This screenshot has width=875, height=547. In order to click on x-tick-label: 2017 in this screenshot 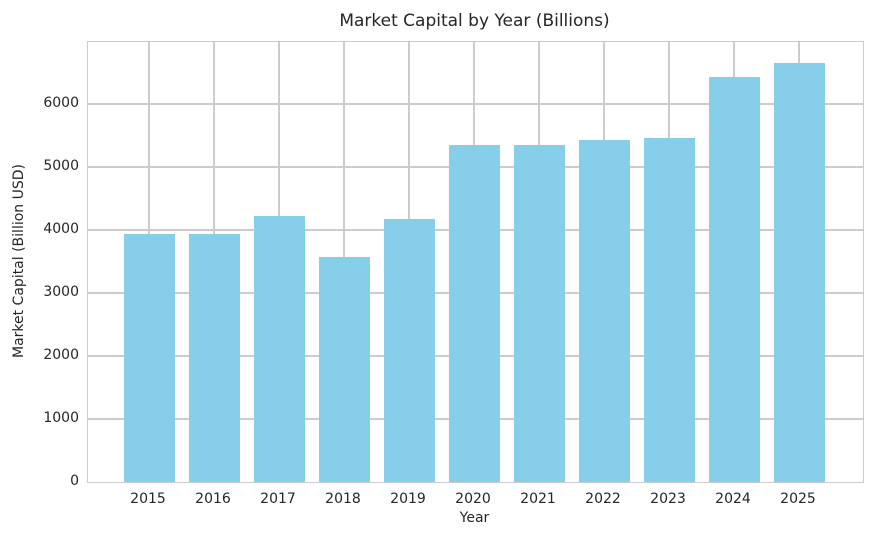, I will do `click(278, 499)`.